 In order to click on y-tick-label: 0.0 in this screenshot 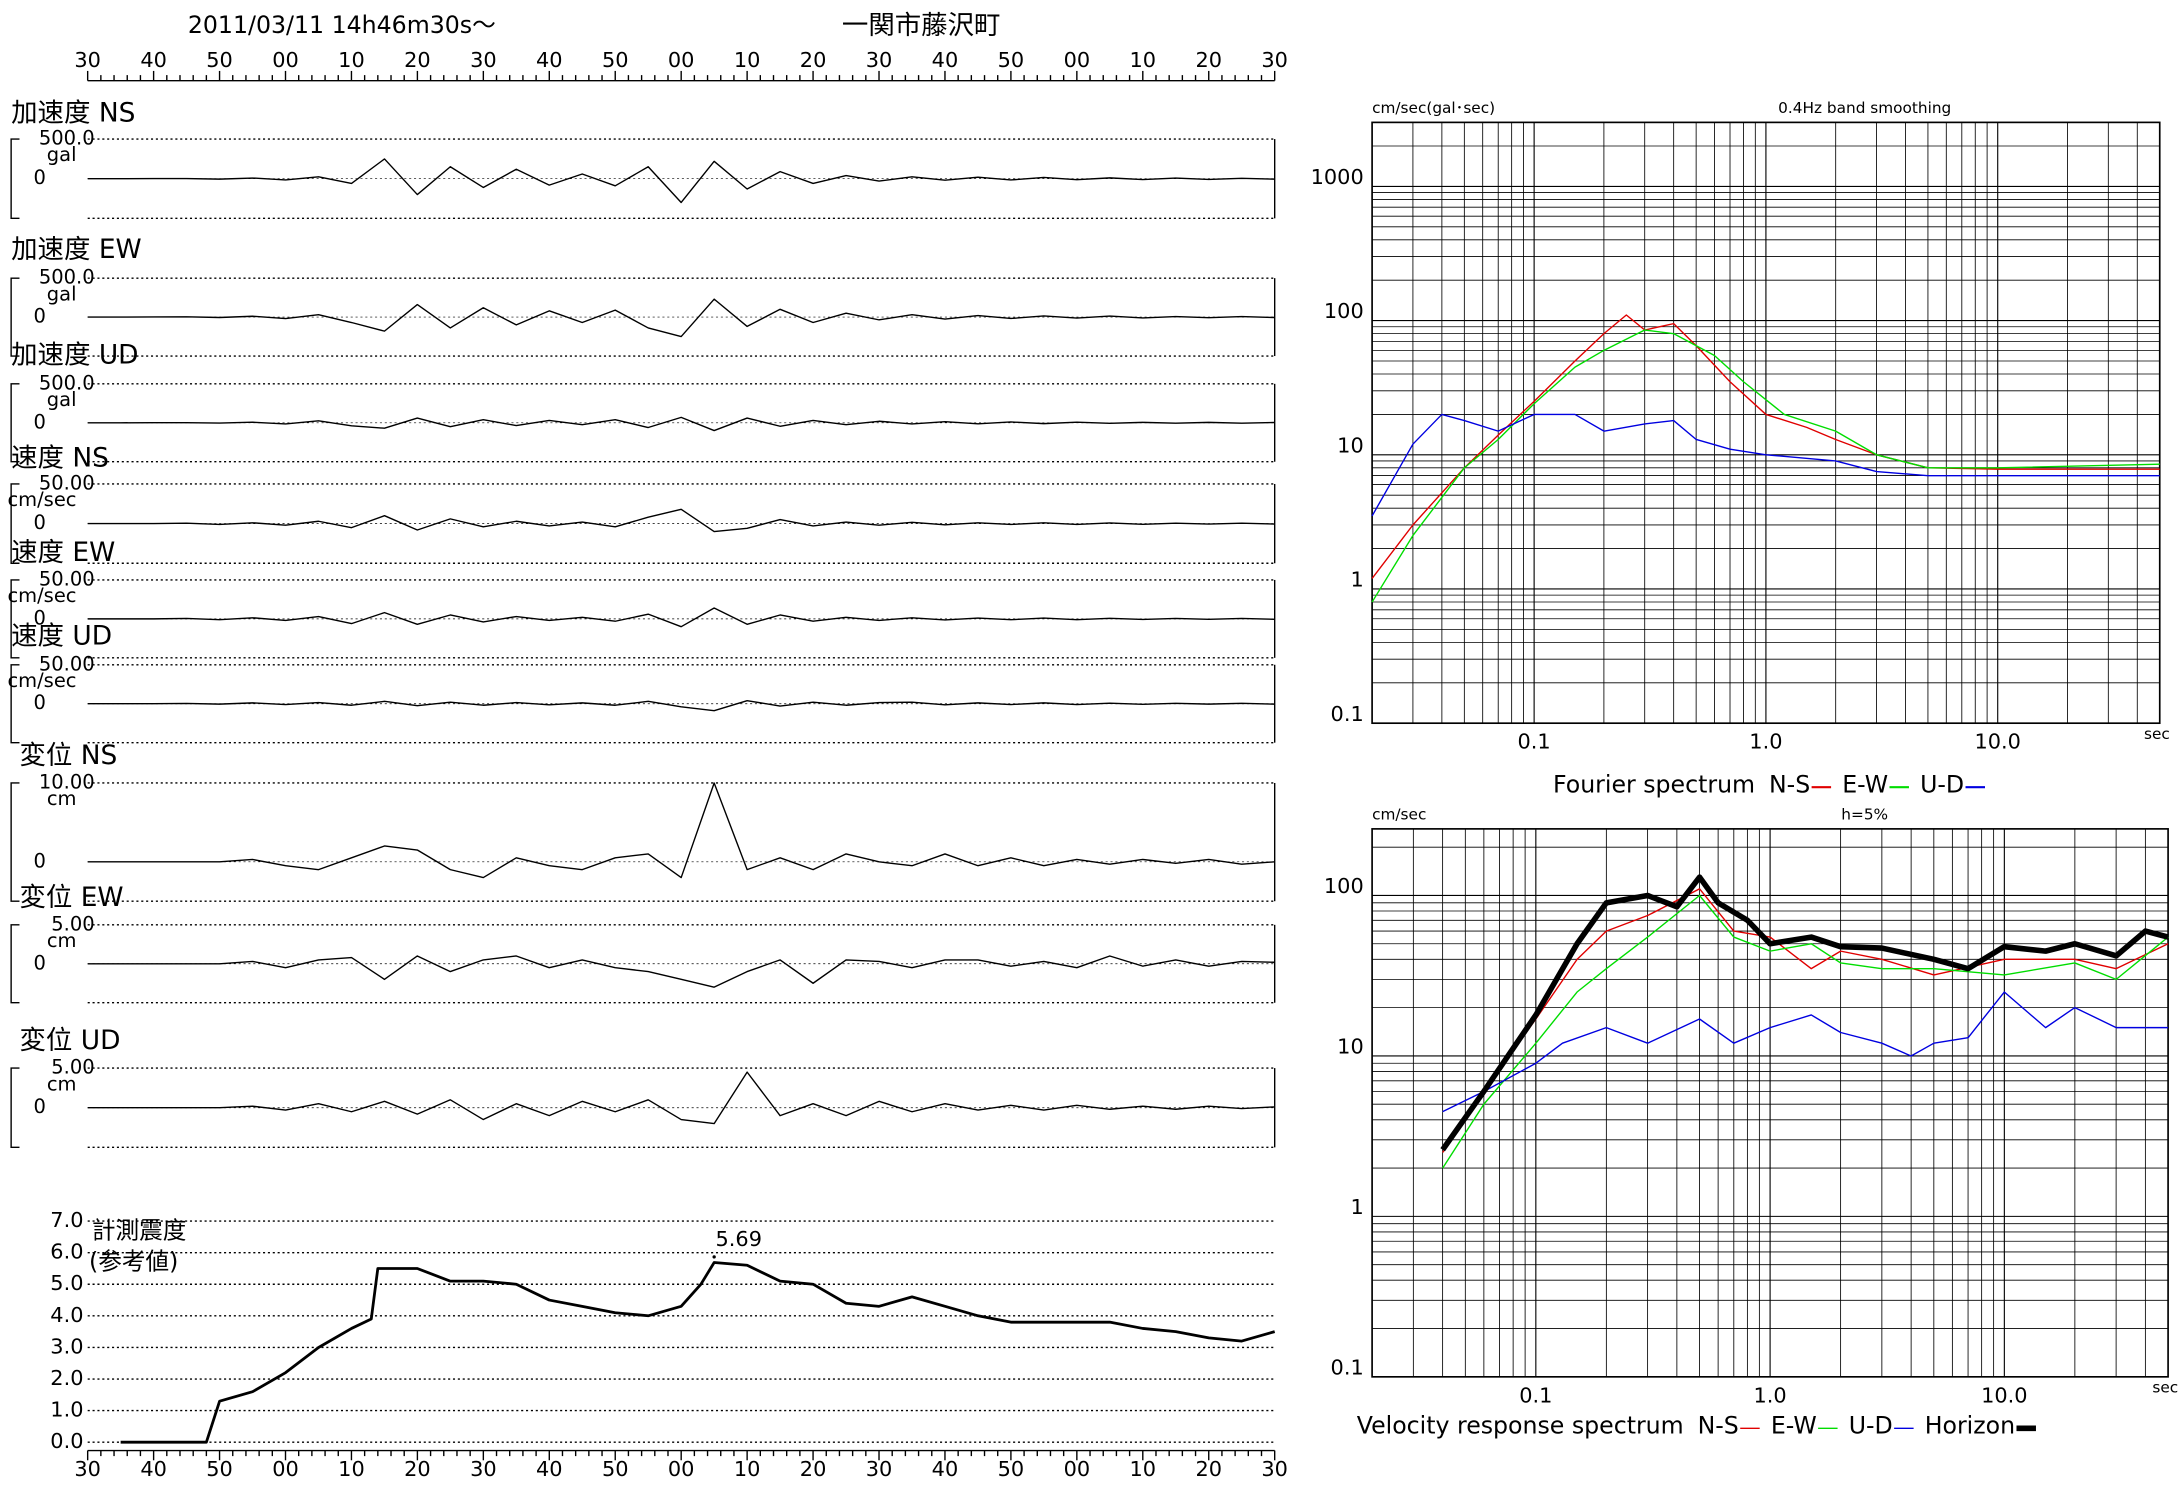, I will do `click(66, 1441)`.